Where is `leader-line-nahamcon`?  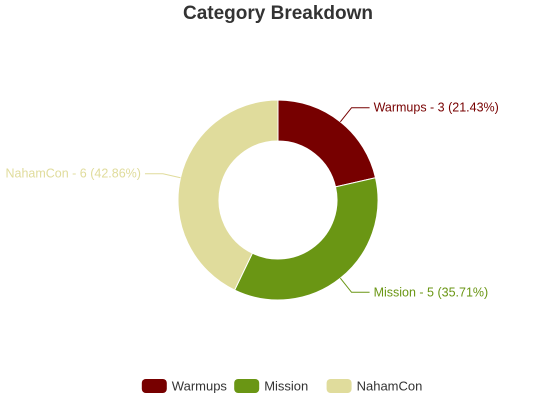
leader-line-nahamcon is located at coordinates (162, 176).